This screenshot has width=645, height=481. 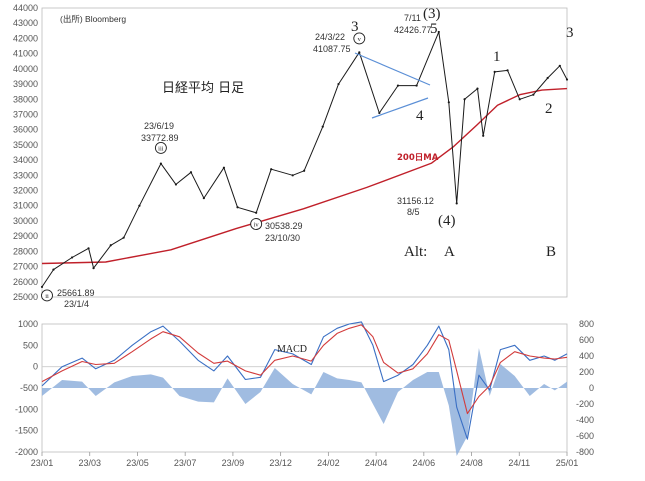 What do you see at coordinates (28, 324) in the screenshot?
I see `macd-left-tick-label: 1000` at bounding box center [28, 324].